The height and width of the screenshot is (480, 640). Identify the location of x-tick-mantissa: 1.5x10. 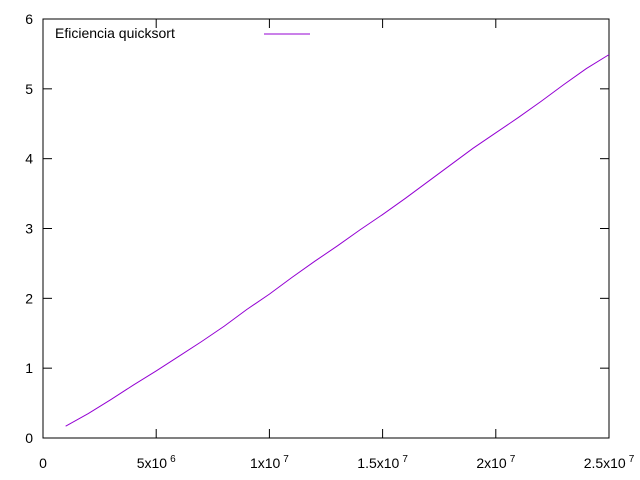
(378, 463).